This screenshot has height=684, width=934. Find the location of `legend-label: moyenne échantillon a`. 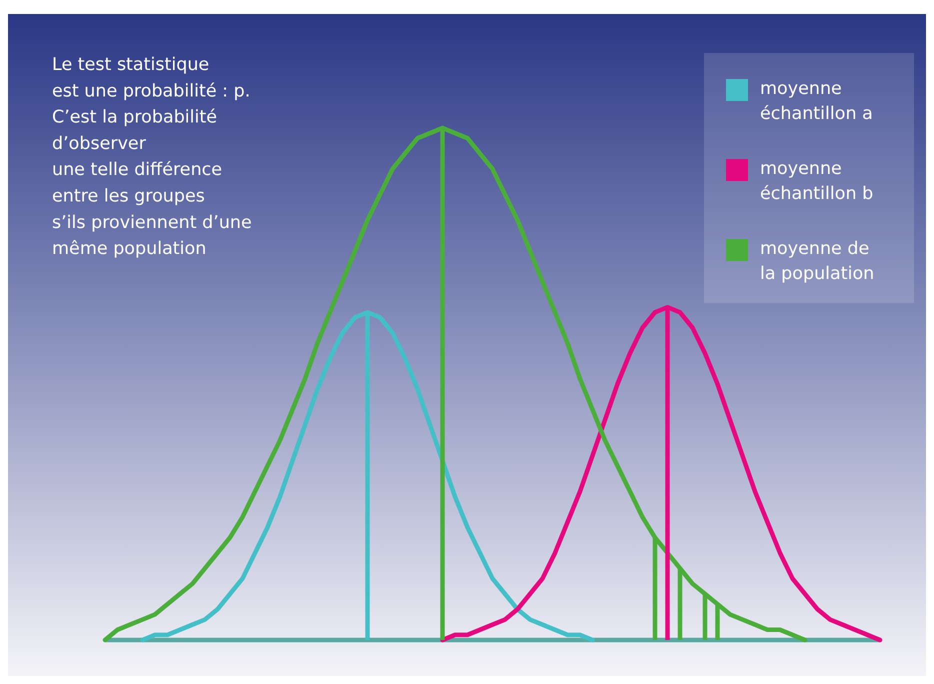

legend-label: moyenne échantillon a is located at coordinates (816, 101).